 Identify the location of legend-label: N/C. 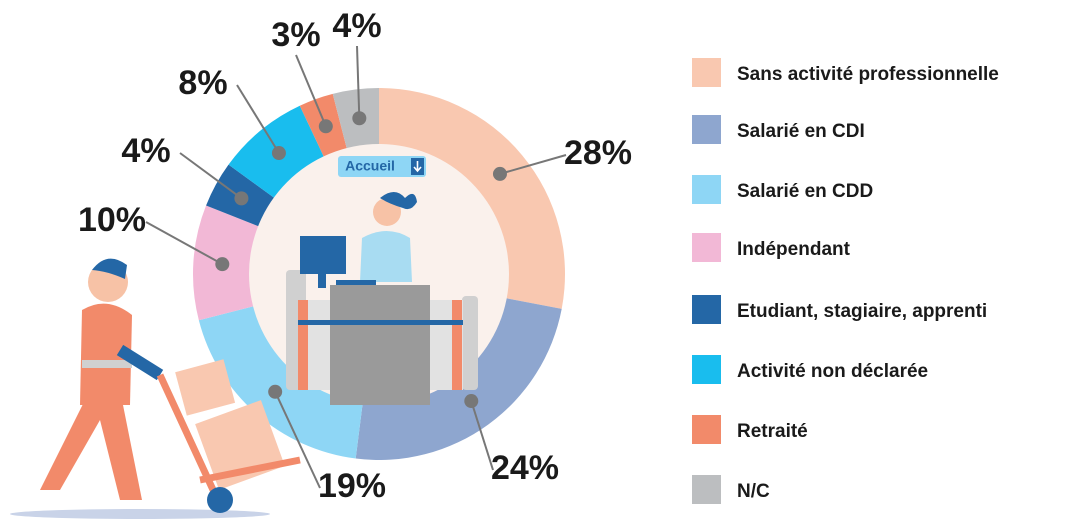
(753, 491).